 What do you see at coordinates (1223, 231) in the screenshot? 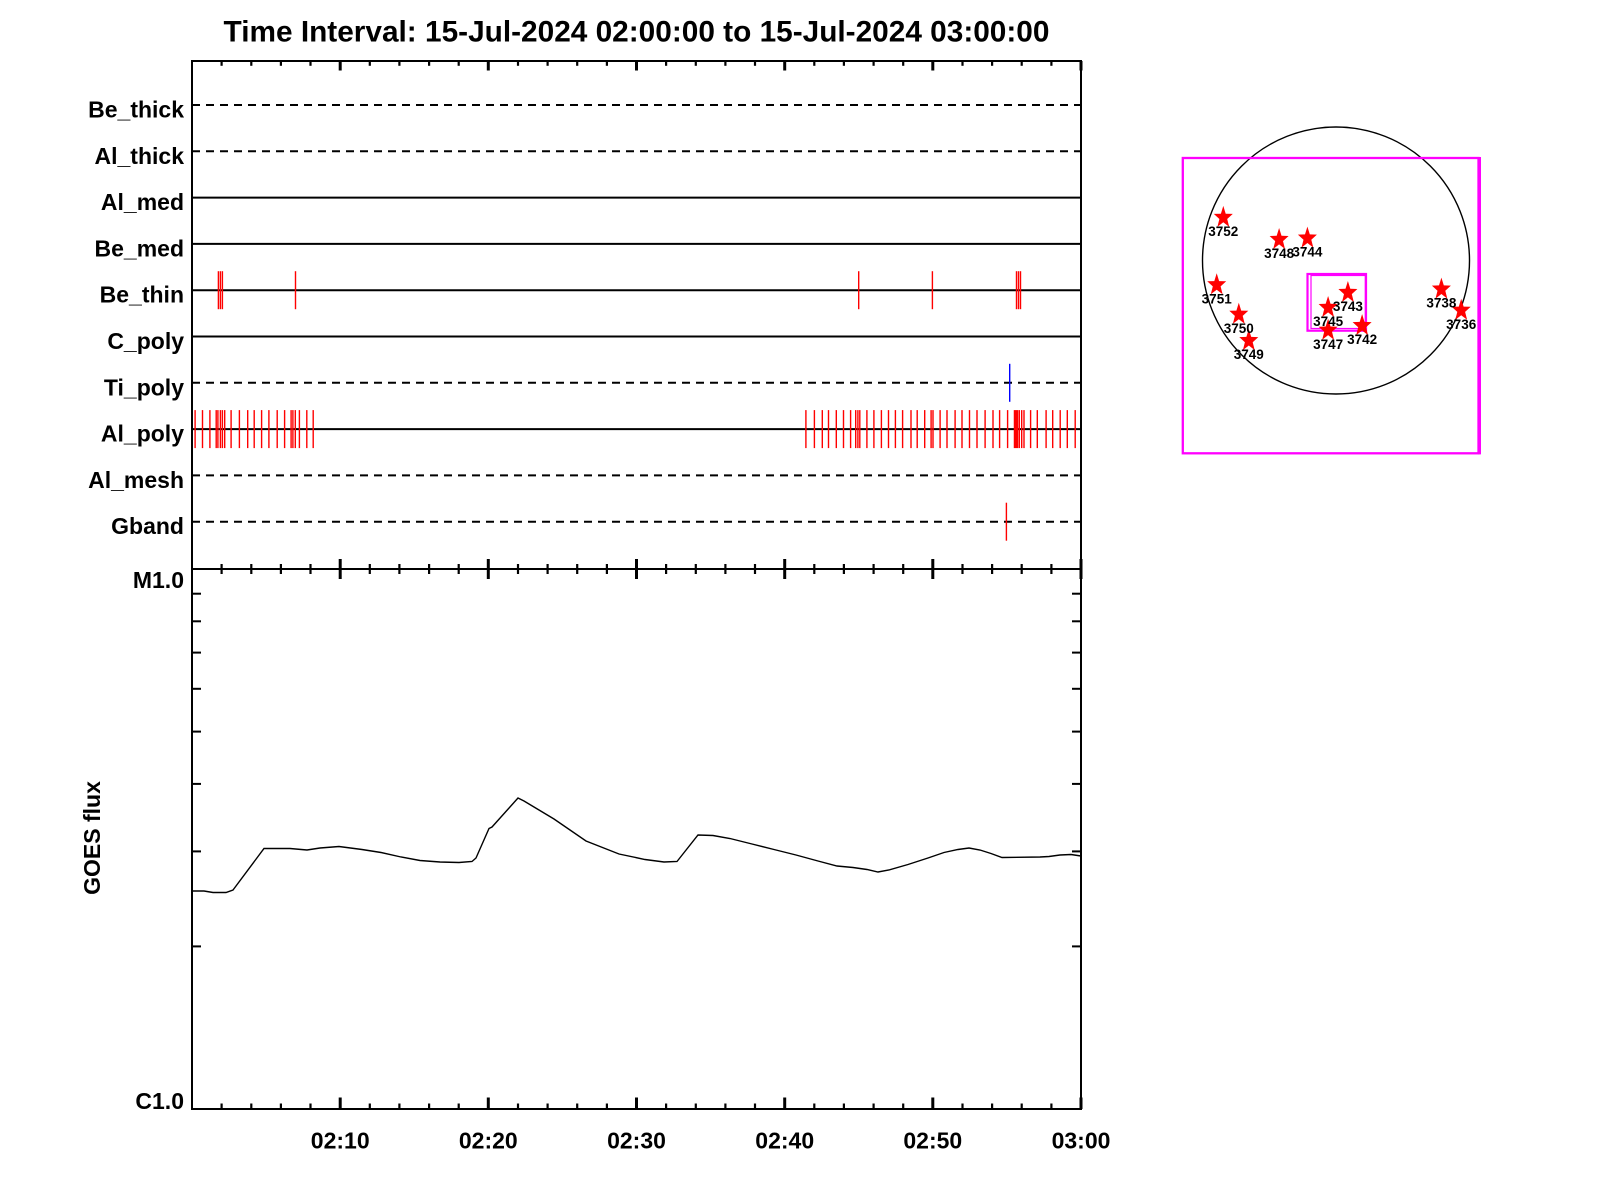
I see `svg-text: 3752` at bounding box center [1223, 231].